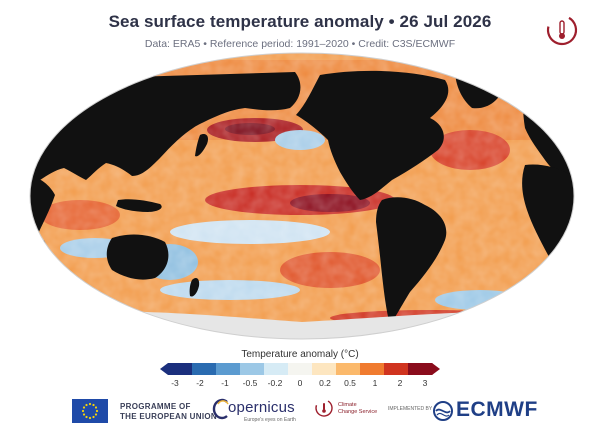  I want to click on c3s-thermometer-icon, so click(562, 30).